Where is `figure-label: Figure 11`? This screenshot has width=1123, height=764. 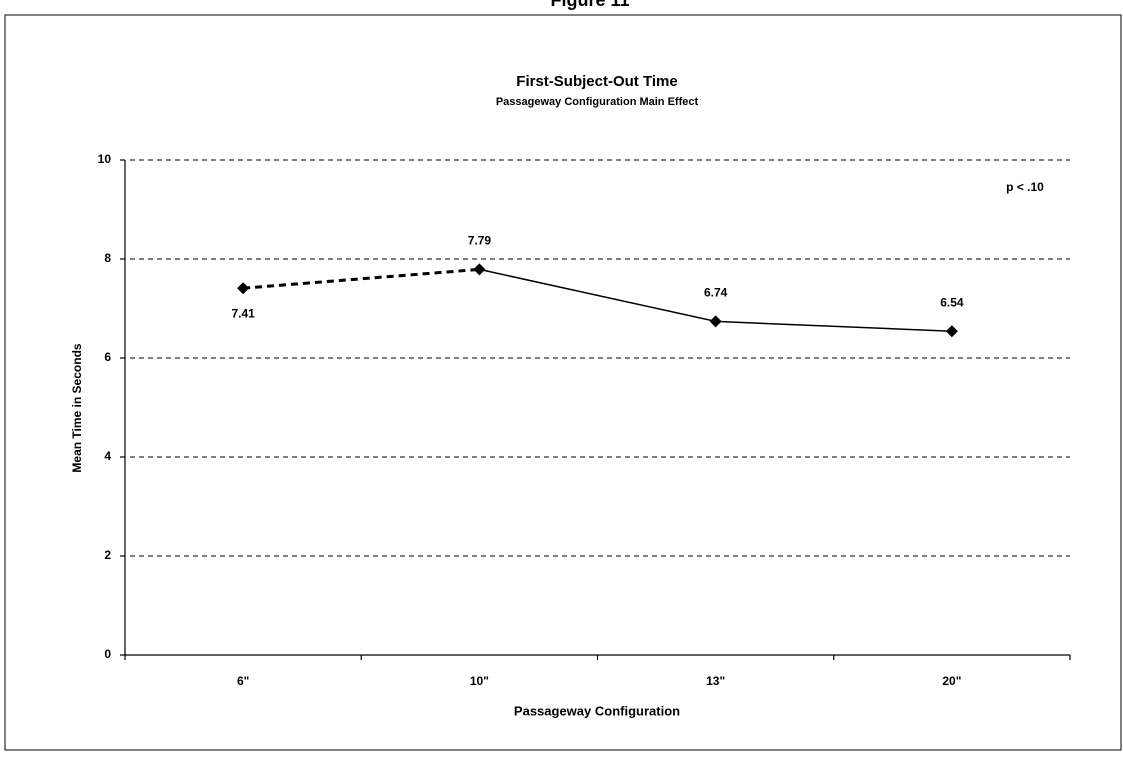
figure-label: Figure 11 is located at coordinates (589, 5).